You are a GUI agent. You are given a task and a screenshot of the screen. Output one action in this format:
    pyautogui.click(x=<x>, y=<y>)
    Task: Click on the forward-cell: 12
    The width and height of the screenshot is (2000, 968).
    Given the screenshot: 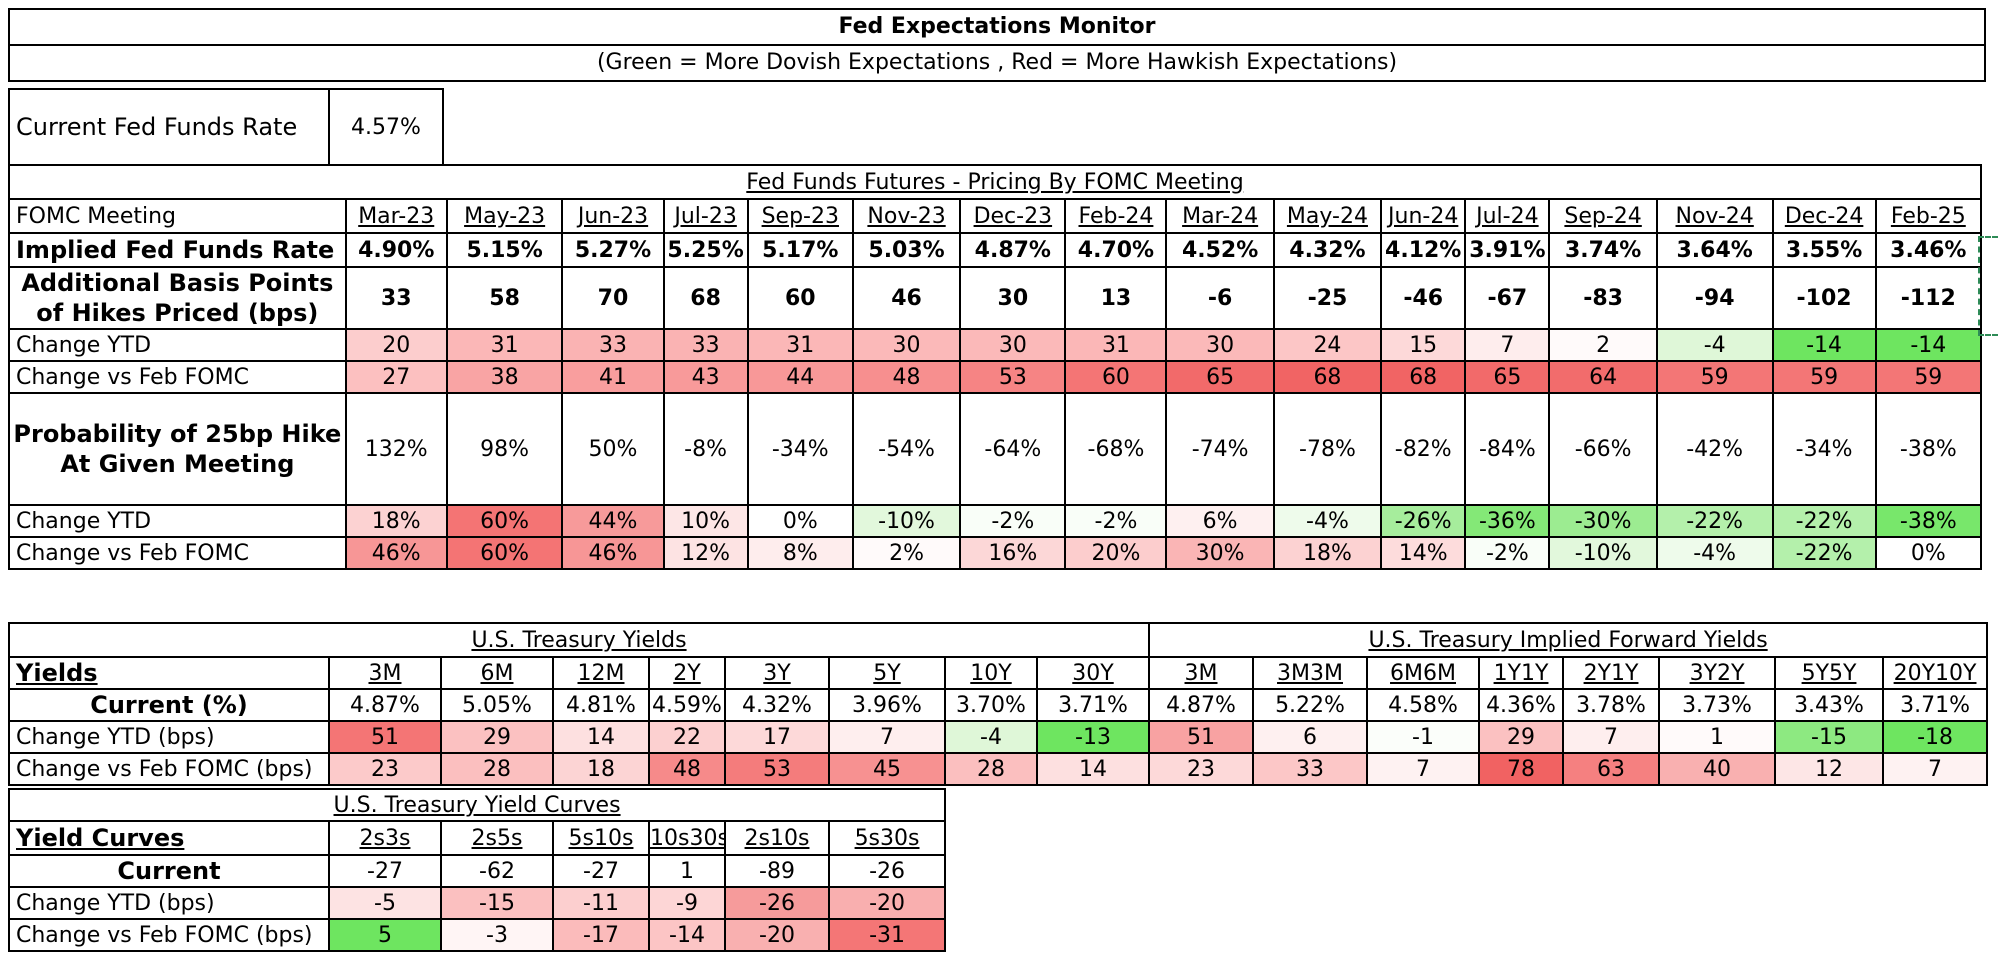 What is the action you would take?
    pyautogui.click(x=1829, y=769)
    